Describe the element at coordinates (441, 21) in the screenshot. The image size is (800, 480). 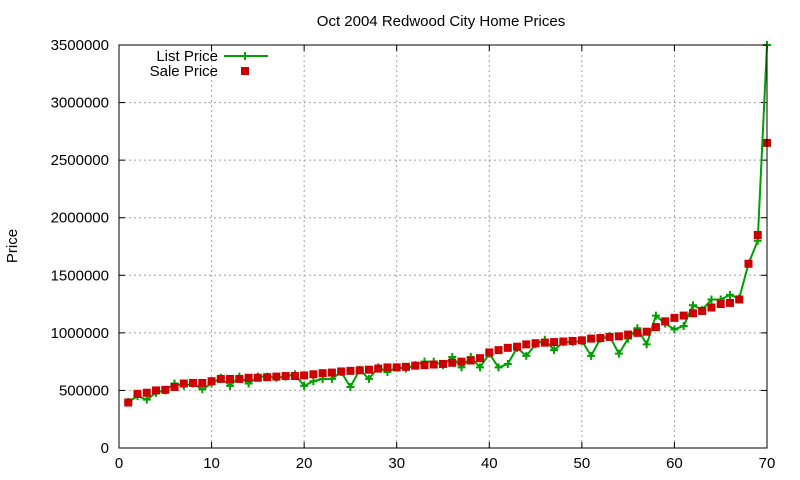
I see `chart-title: Oct 2004 Redwood City Home Prices` at that location.